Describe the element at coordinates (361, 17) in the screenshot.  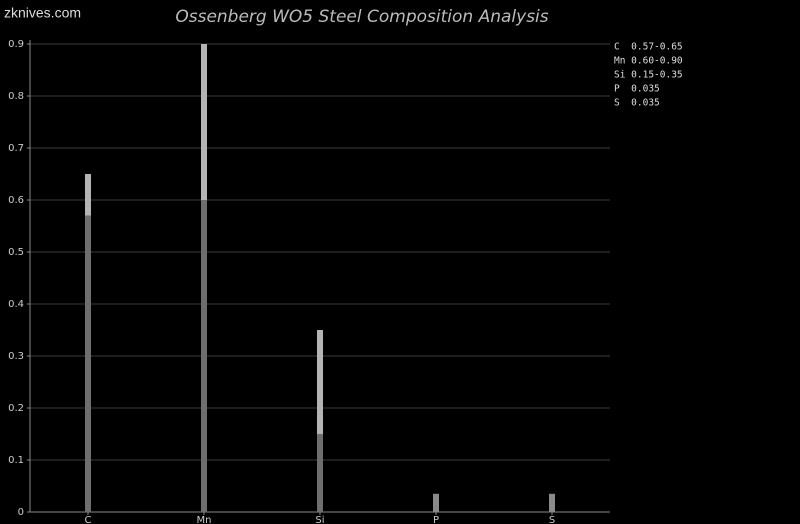
I see `chart-title: Ossenberg WO5 Steel Composition Analysis` at that location.